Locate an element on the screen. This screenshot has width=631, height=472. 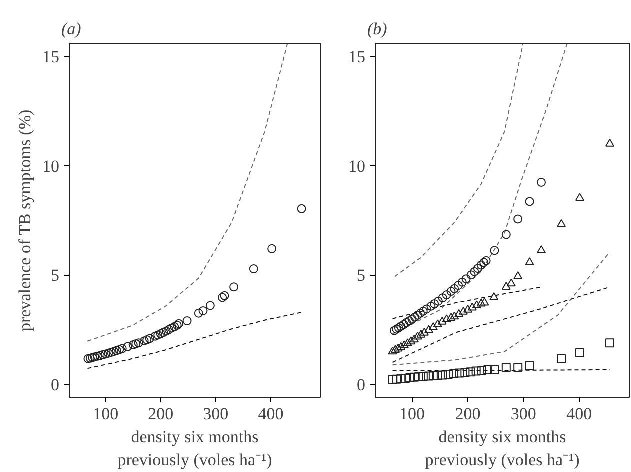
x-tick-label: 200 is located at coordinates (468, 414).